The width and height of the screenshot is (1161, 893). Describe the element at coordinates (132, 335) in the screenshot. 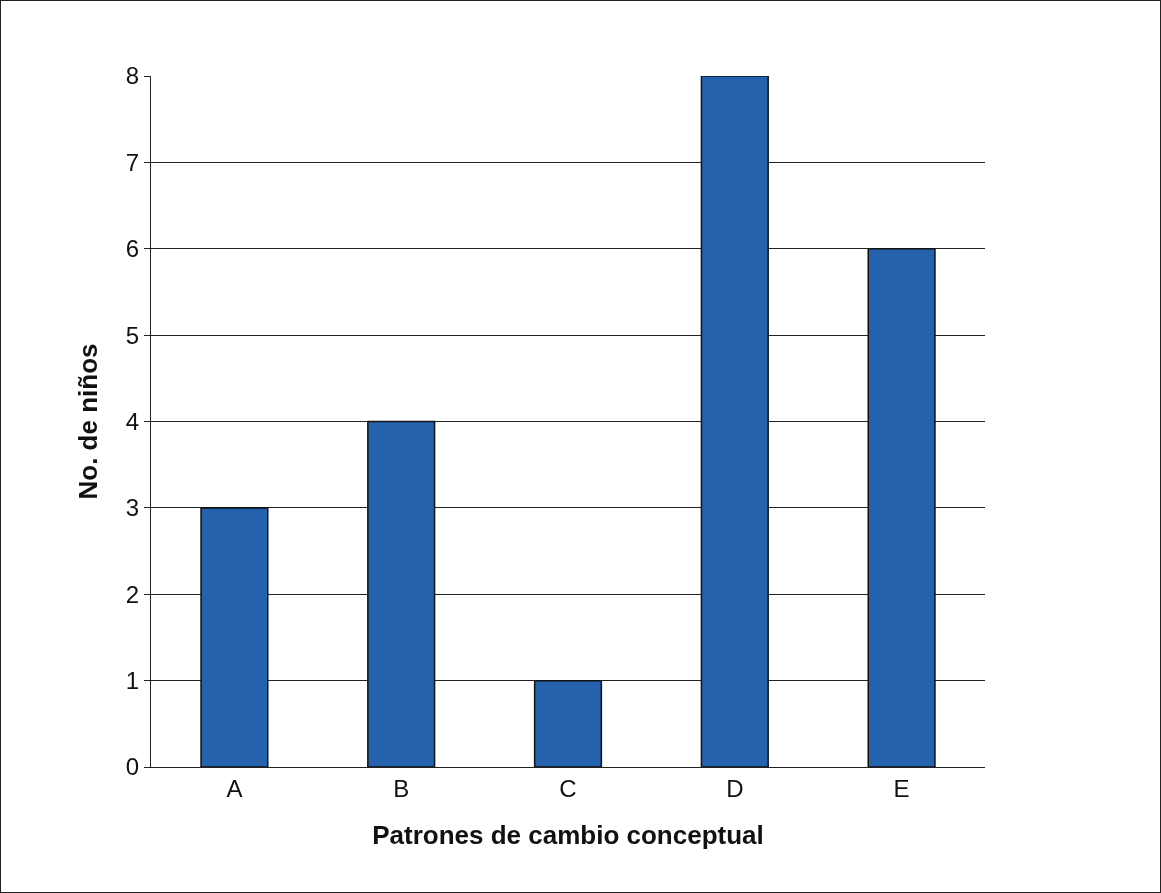

I see `y-tick-label: 5` at that location.